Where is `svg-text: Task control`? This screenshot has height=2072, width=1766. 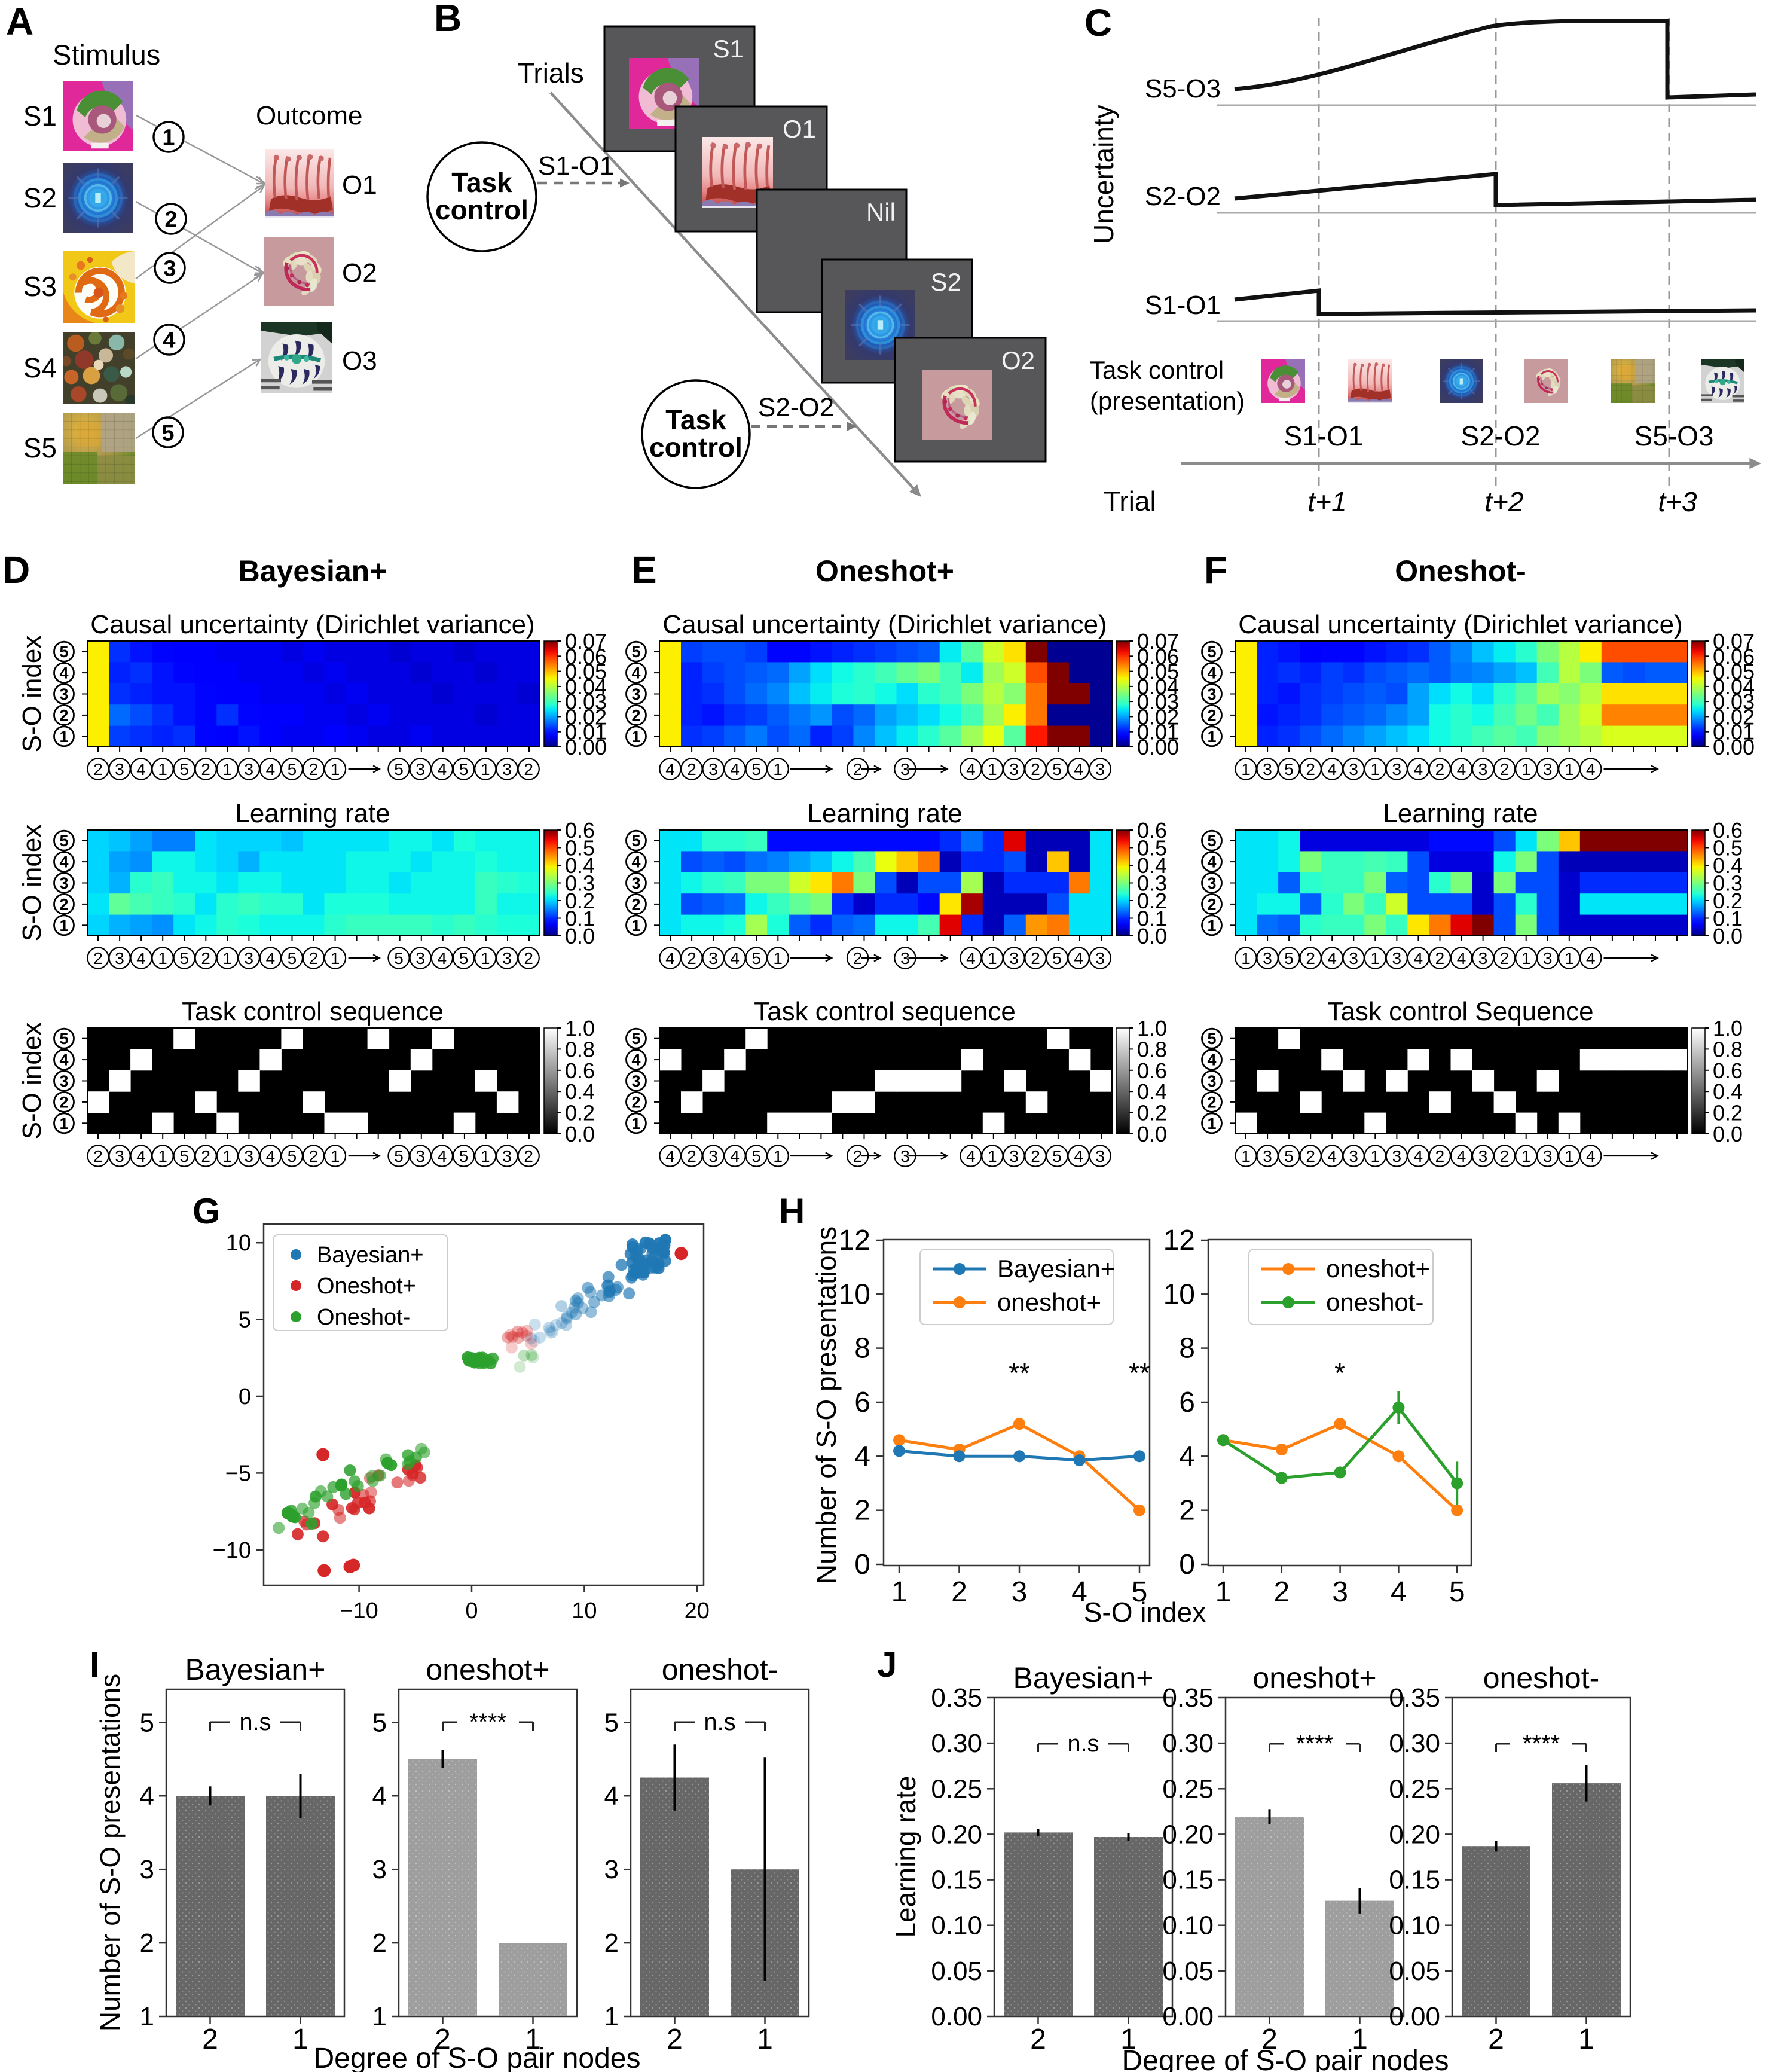 svg-text: Task control is located at coordinates (1157, 370).